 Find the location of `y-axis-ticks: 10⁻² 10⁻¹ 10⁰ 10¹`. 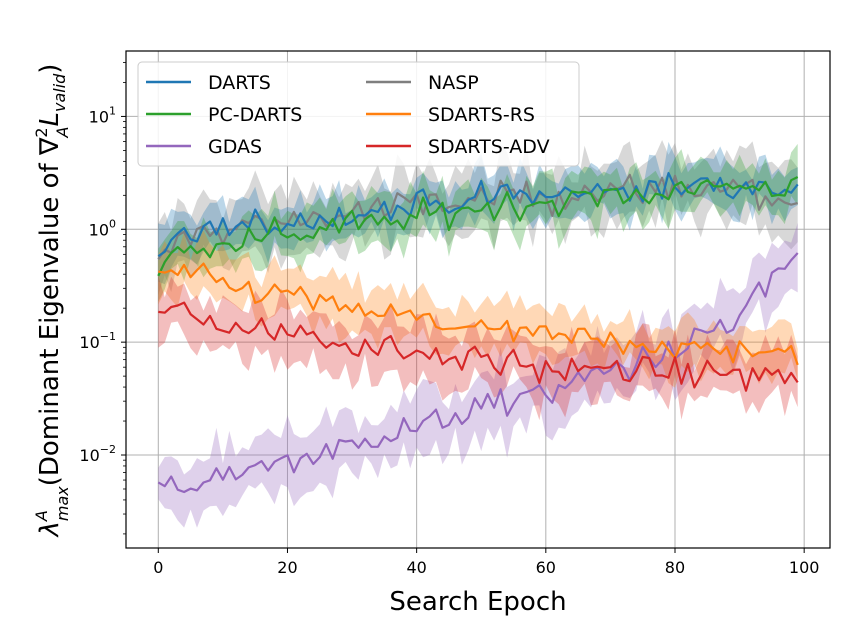

y-axis-ticks: 10⁻² 10⁻¹ 10⁰ 10¹ is located at coordinates (102, 298).